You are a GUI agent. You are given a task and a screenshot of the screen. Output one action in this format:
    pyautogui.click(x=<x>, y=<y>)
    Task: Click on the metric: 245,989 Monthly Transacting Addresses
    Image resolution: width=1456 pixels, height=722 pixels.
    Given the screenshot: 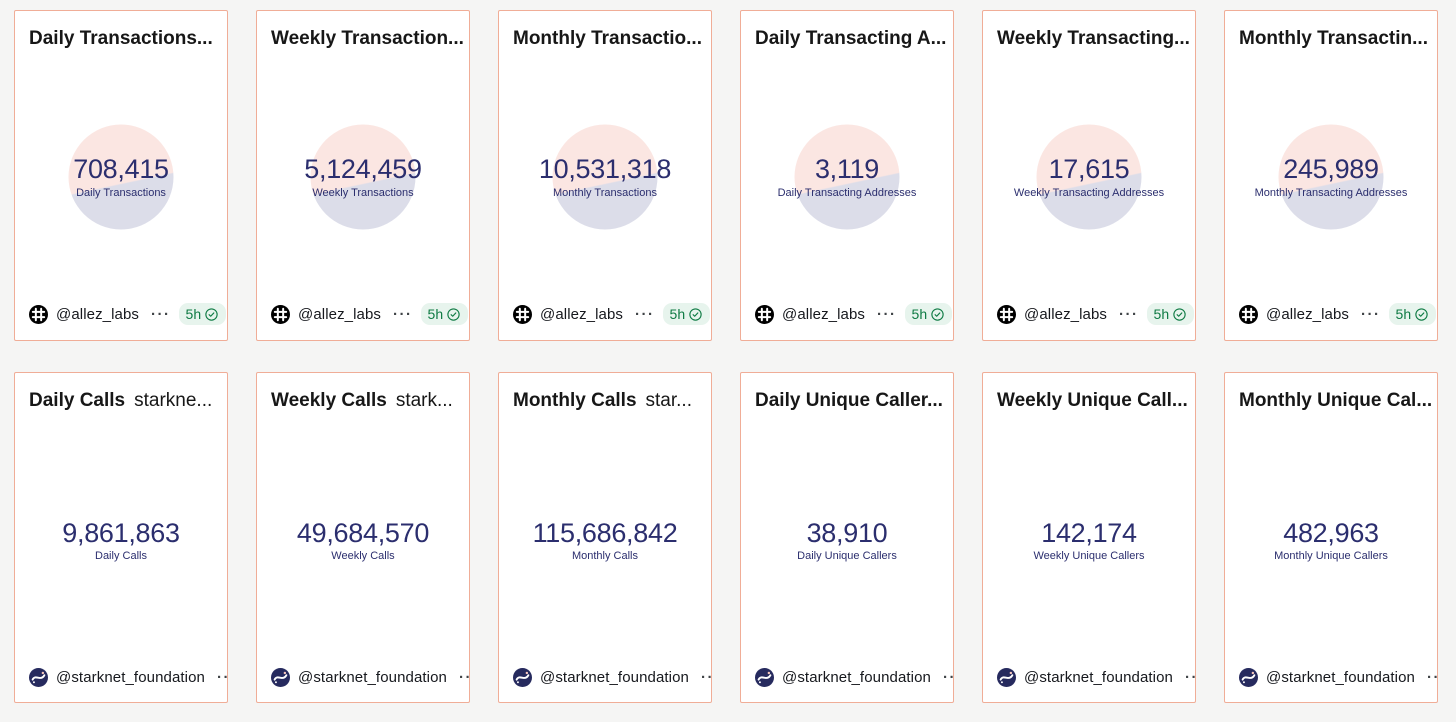 What is the action you would take?
    pyautogui.click(x=1331, y=176)
    